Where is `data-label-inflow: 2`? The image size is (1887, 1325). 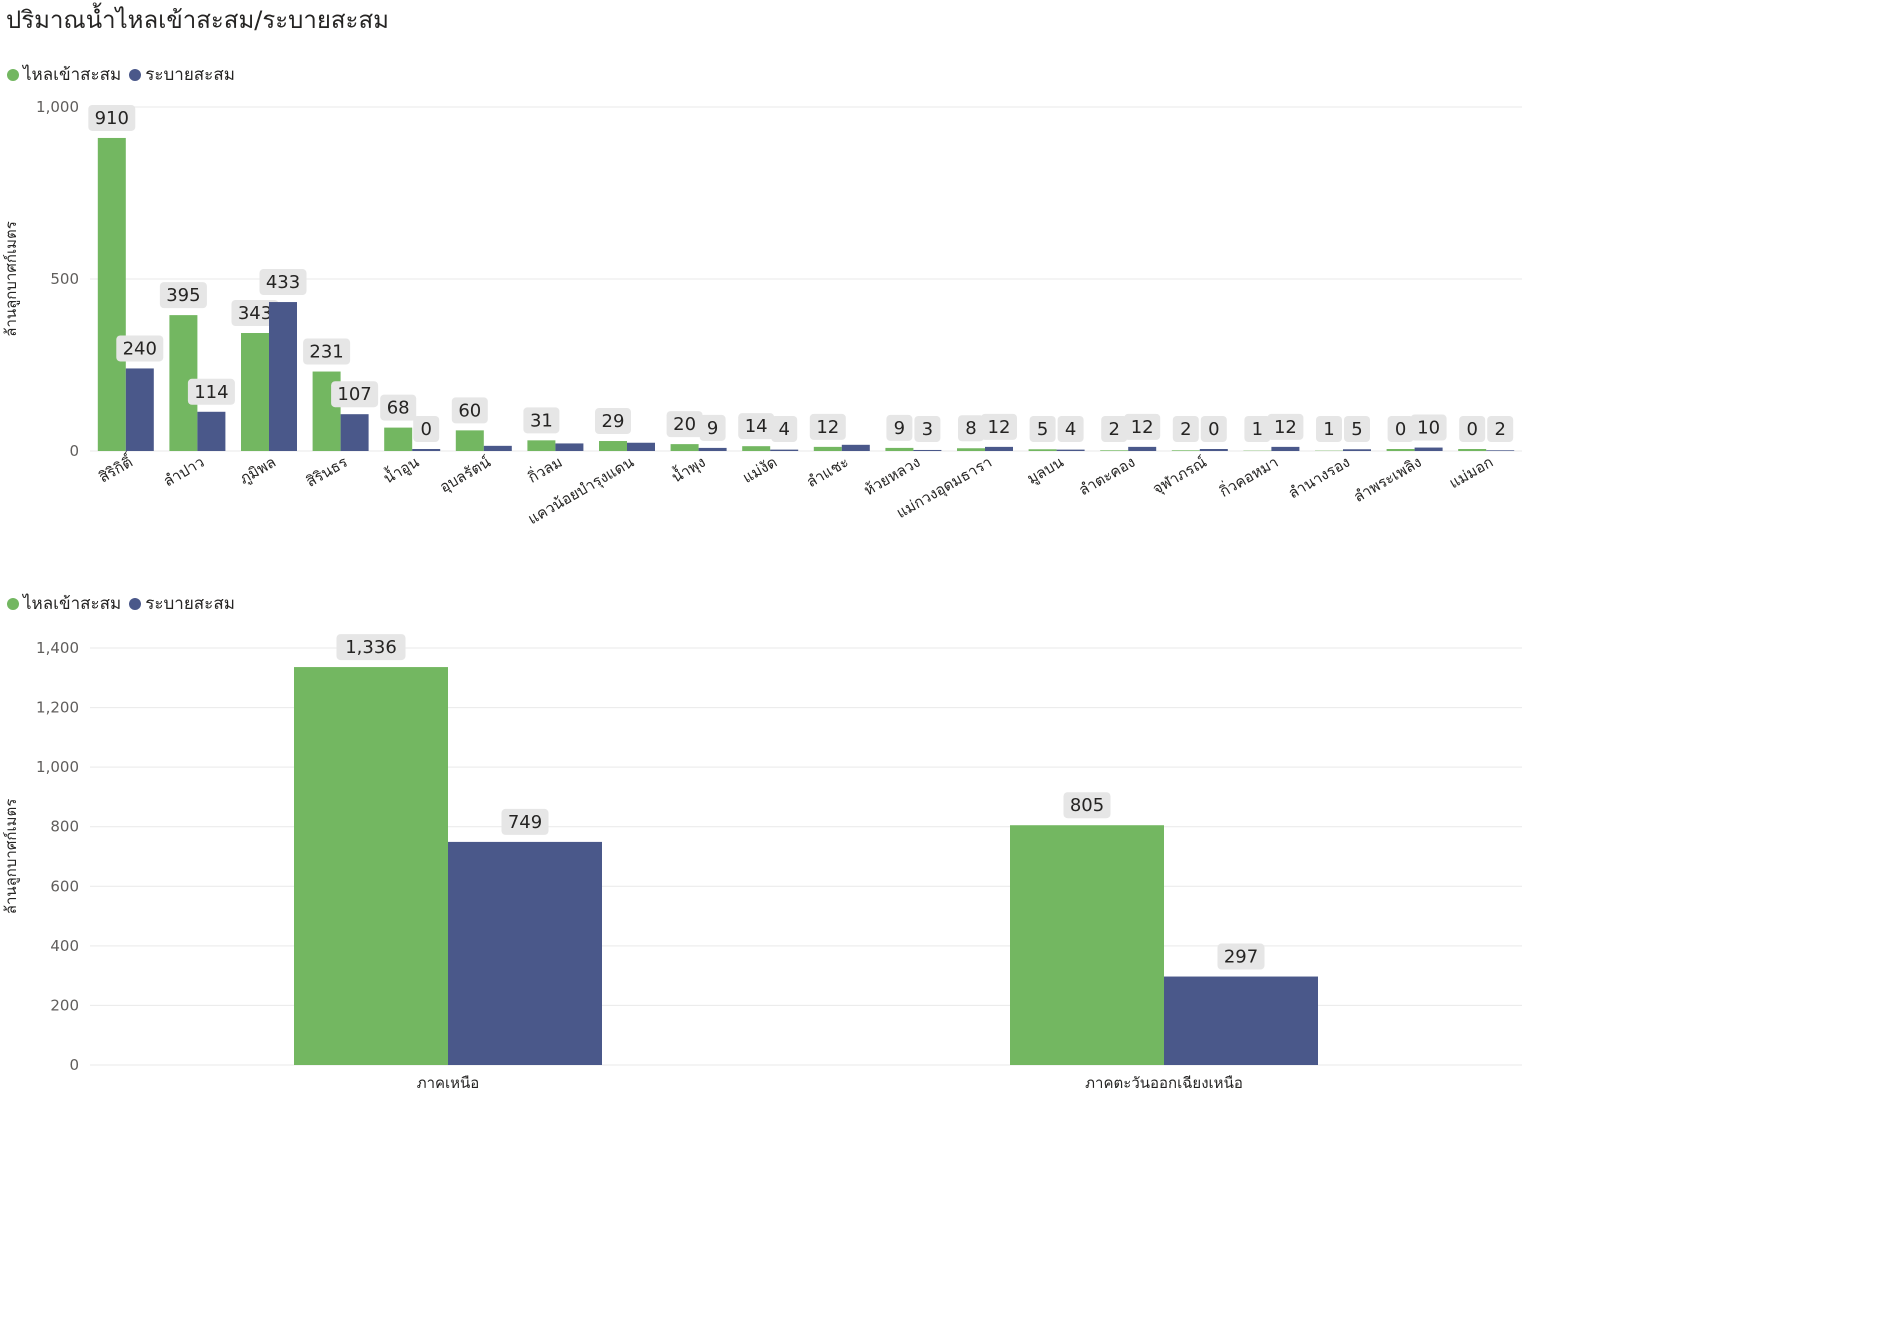
data-label-inflow: 2 is located at coordinates (1185, 429).